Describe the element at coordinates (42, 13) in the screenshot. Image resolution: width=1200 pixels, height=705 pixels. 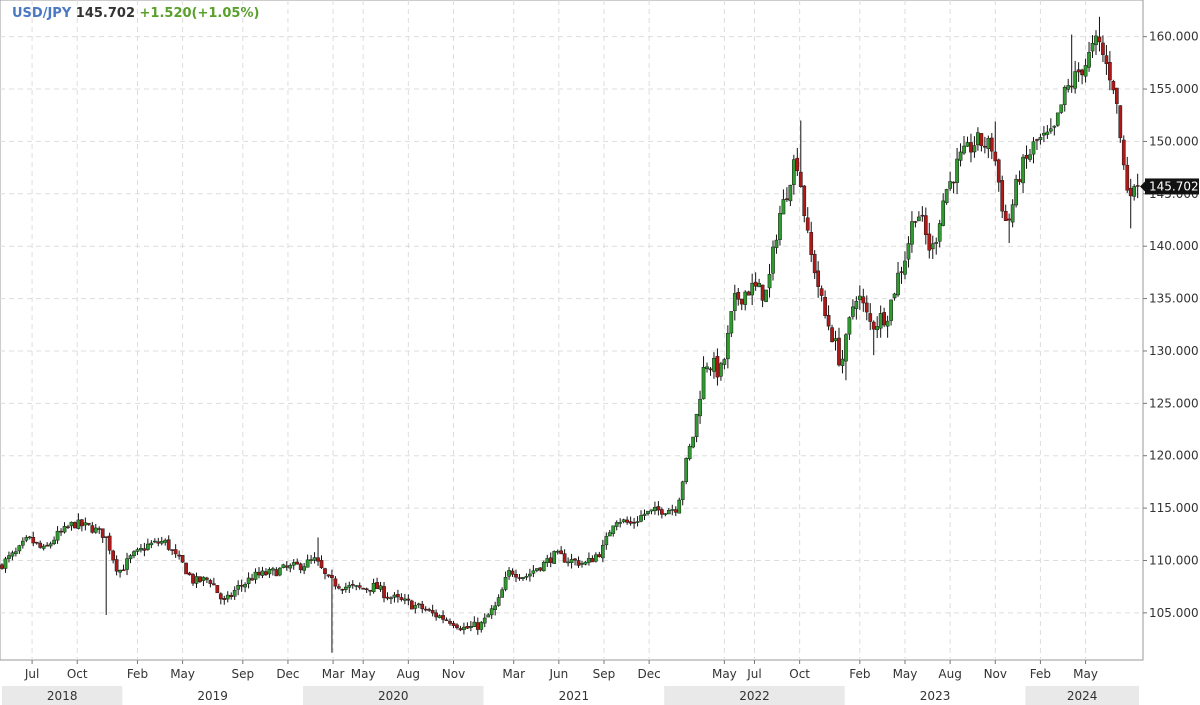
I see `symbol-label: USD/JPY` at that location.